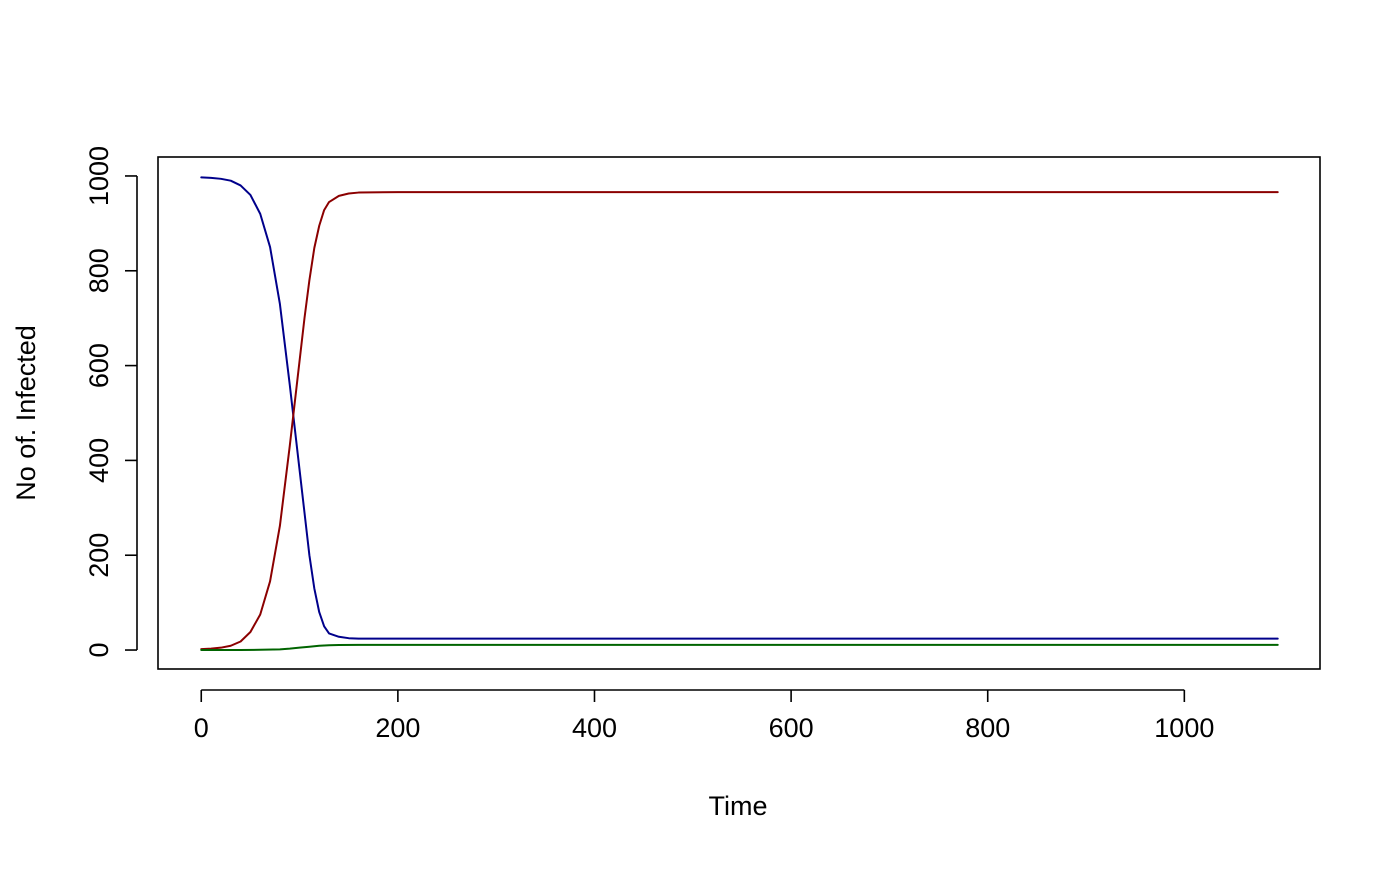  Describe the element at coordinates (111, 402) in the screenshot. I see `y-axis: 0 200 400 600 800 1000` at that location.